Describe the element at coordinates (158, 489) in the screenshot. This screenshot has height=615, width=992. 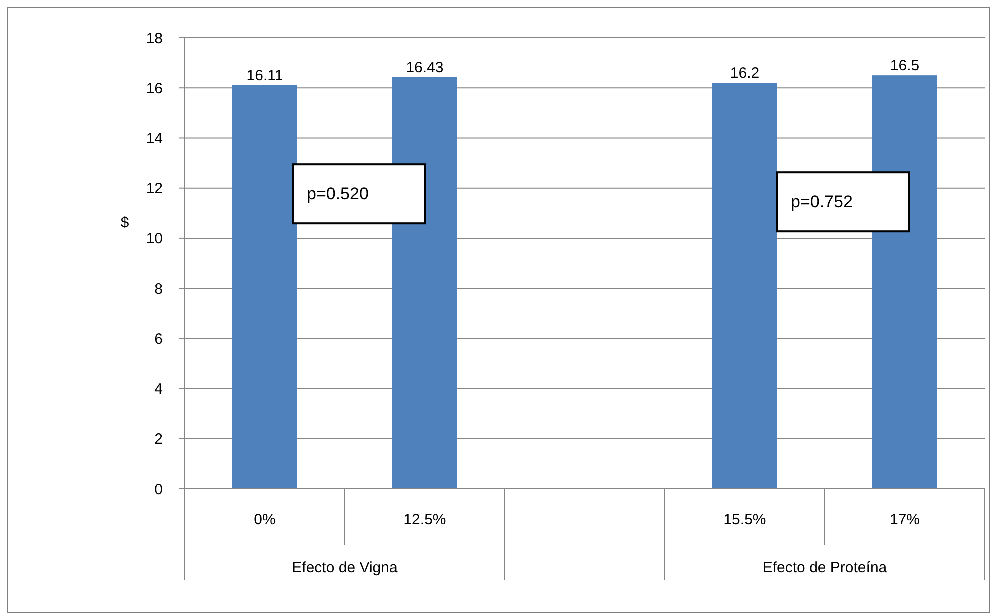
I see `y-tick-label: 0` at that location.